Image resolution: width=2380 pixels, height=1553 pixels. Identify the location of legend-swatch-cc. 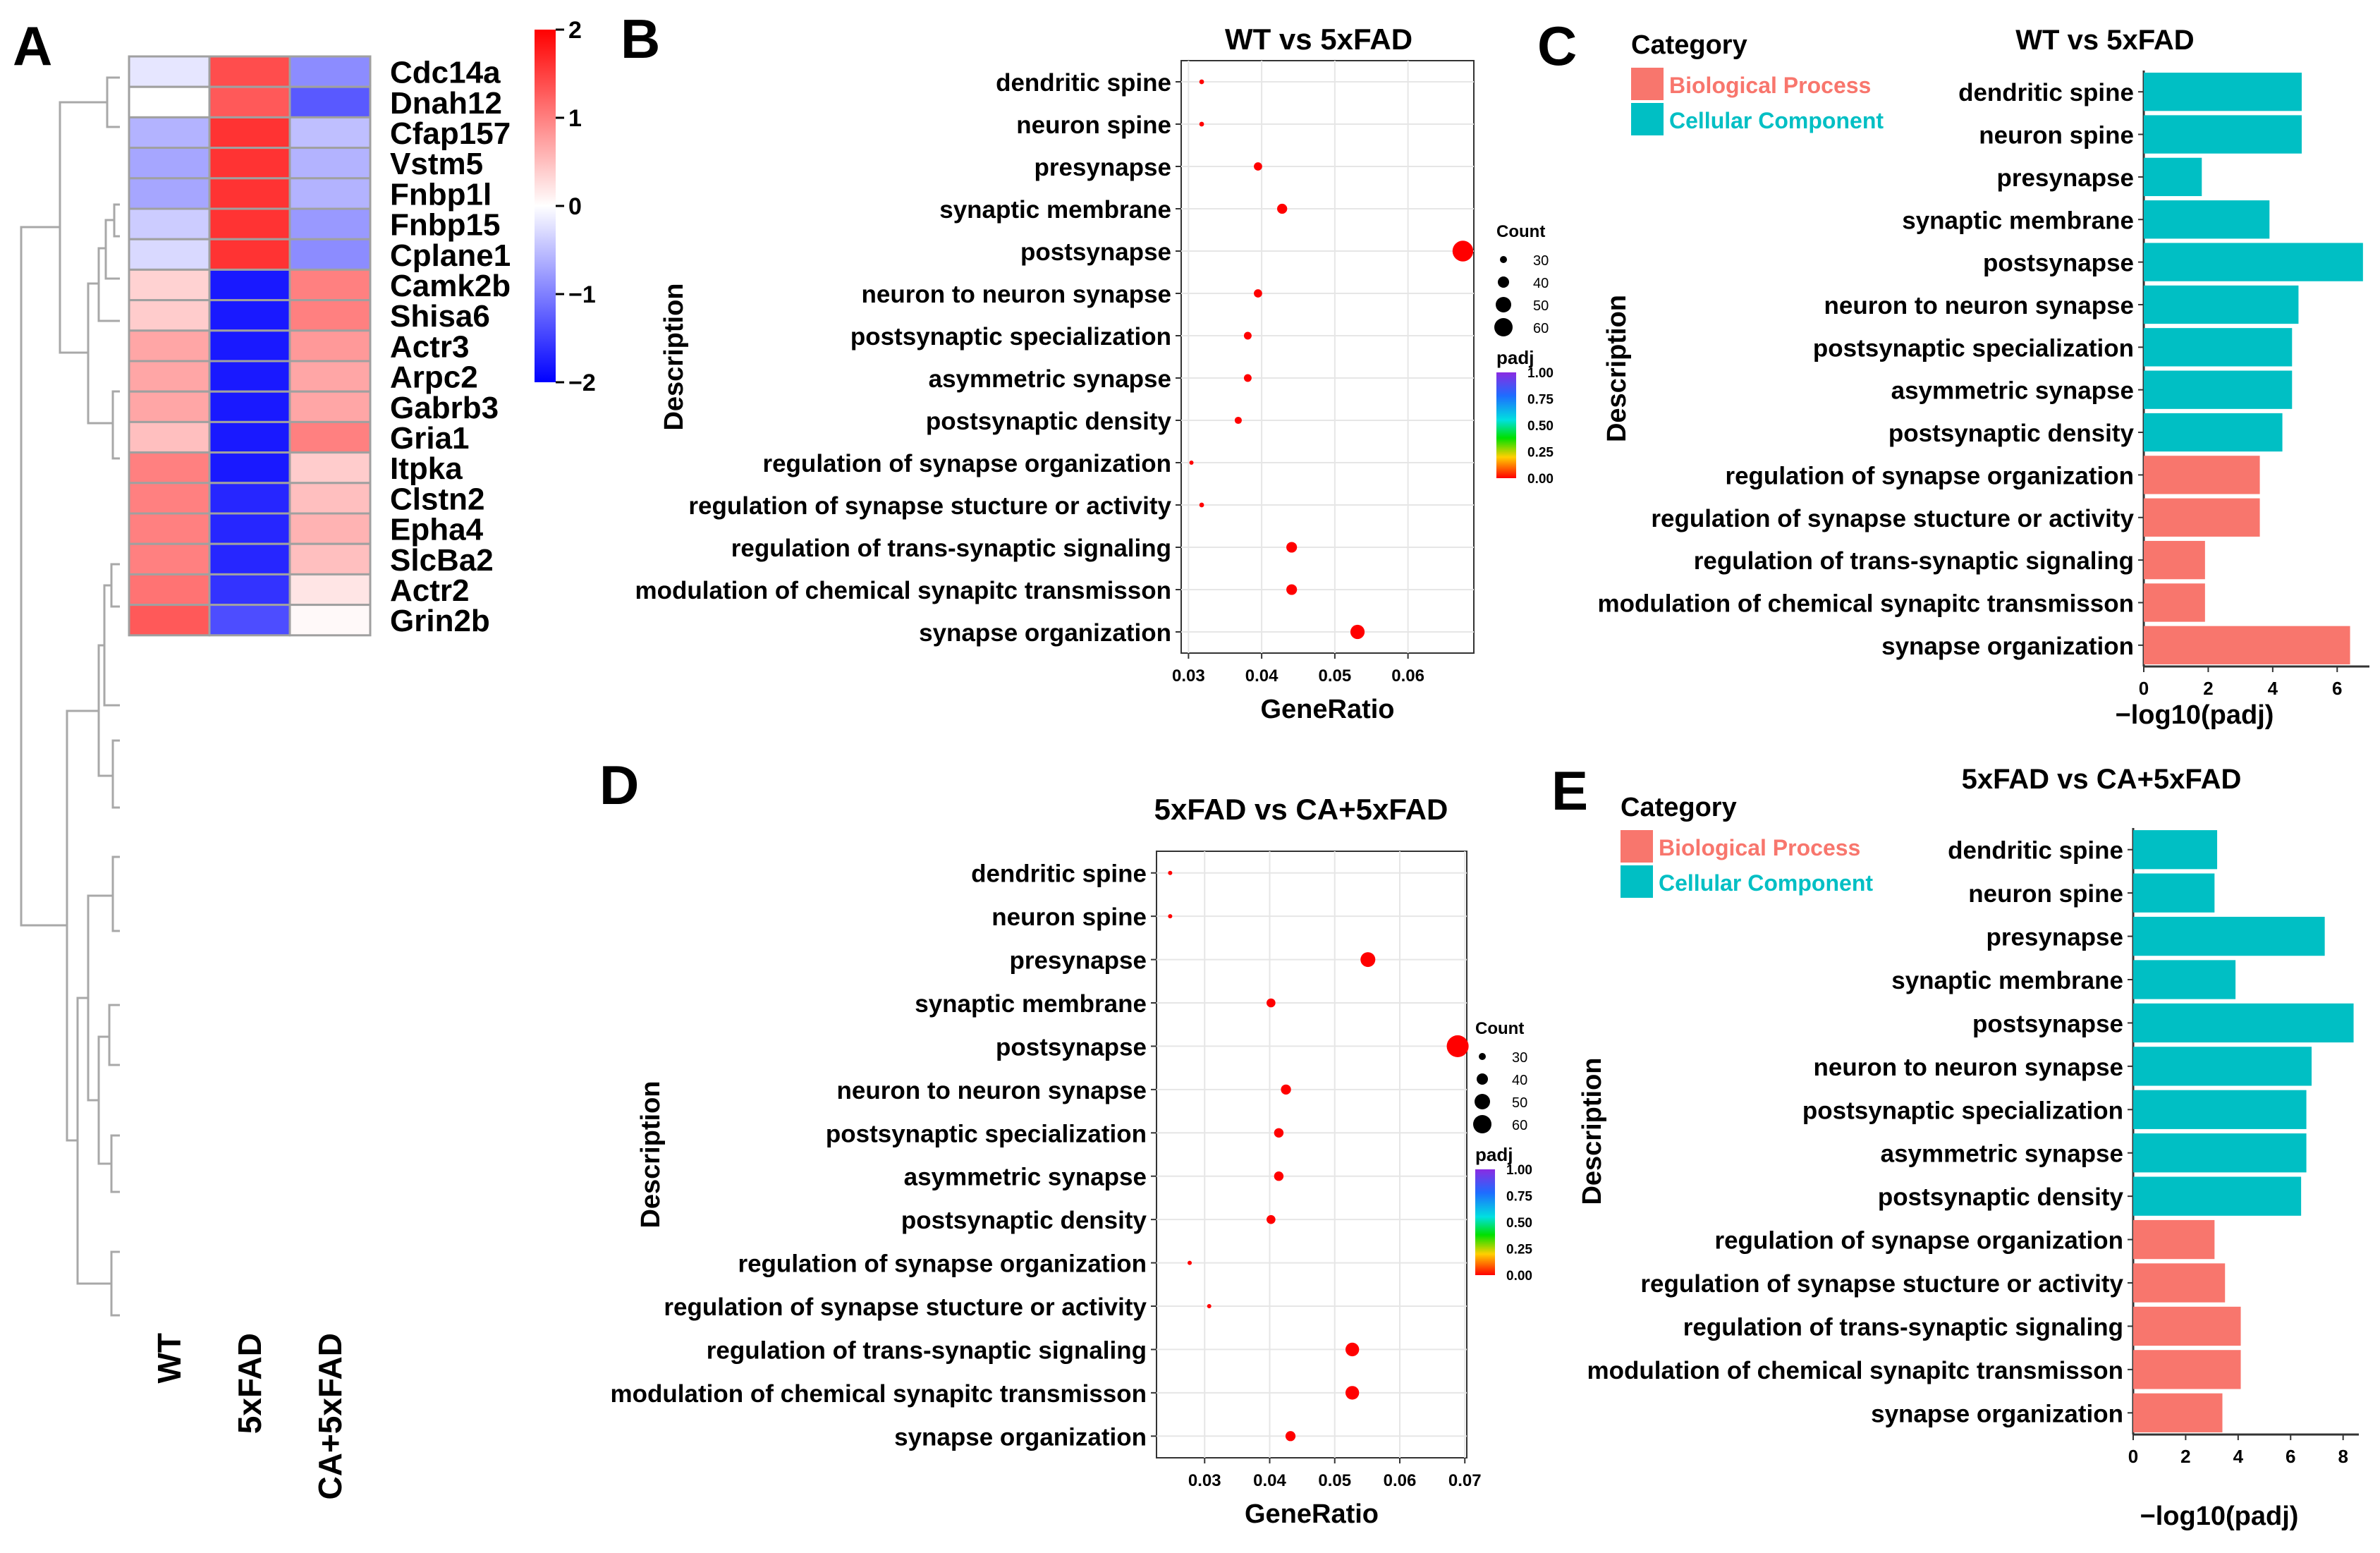
(1647, 119).